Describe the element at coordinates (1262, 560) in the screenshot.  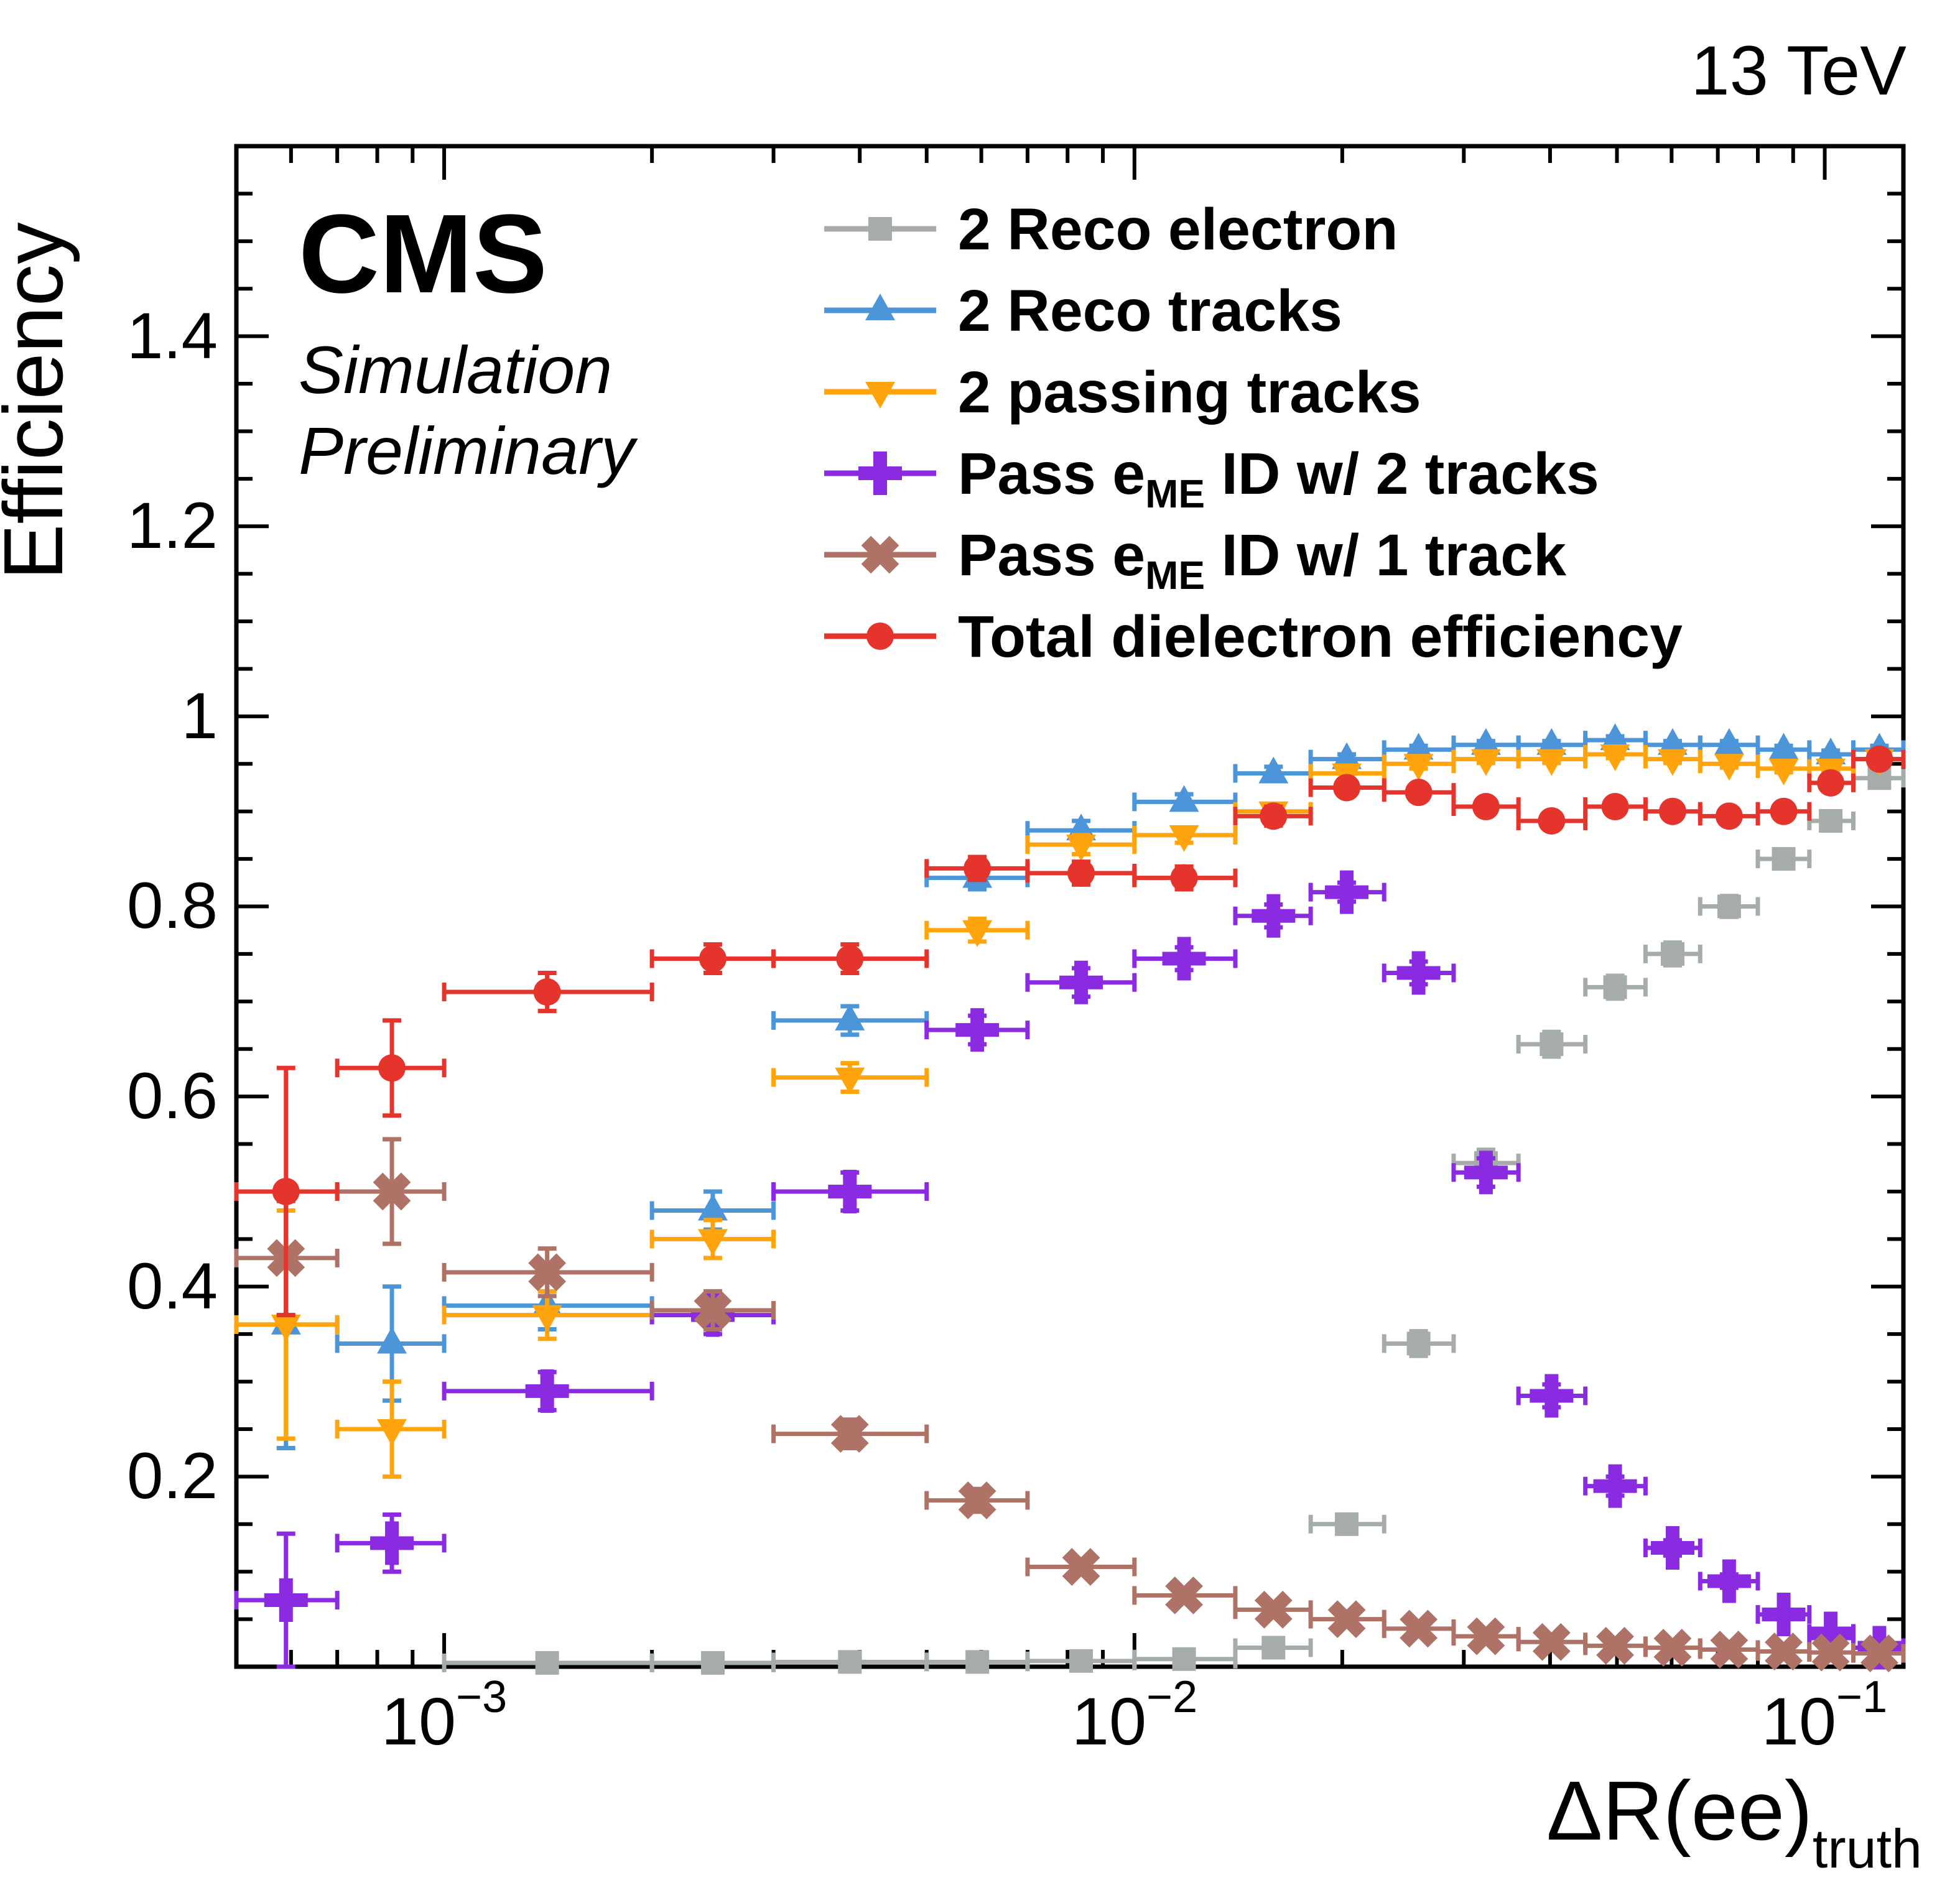
I see `legend-label-5: Pass eME ID w/ 1 track` at that location.